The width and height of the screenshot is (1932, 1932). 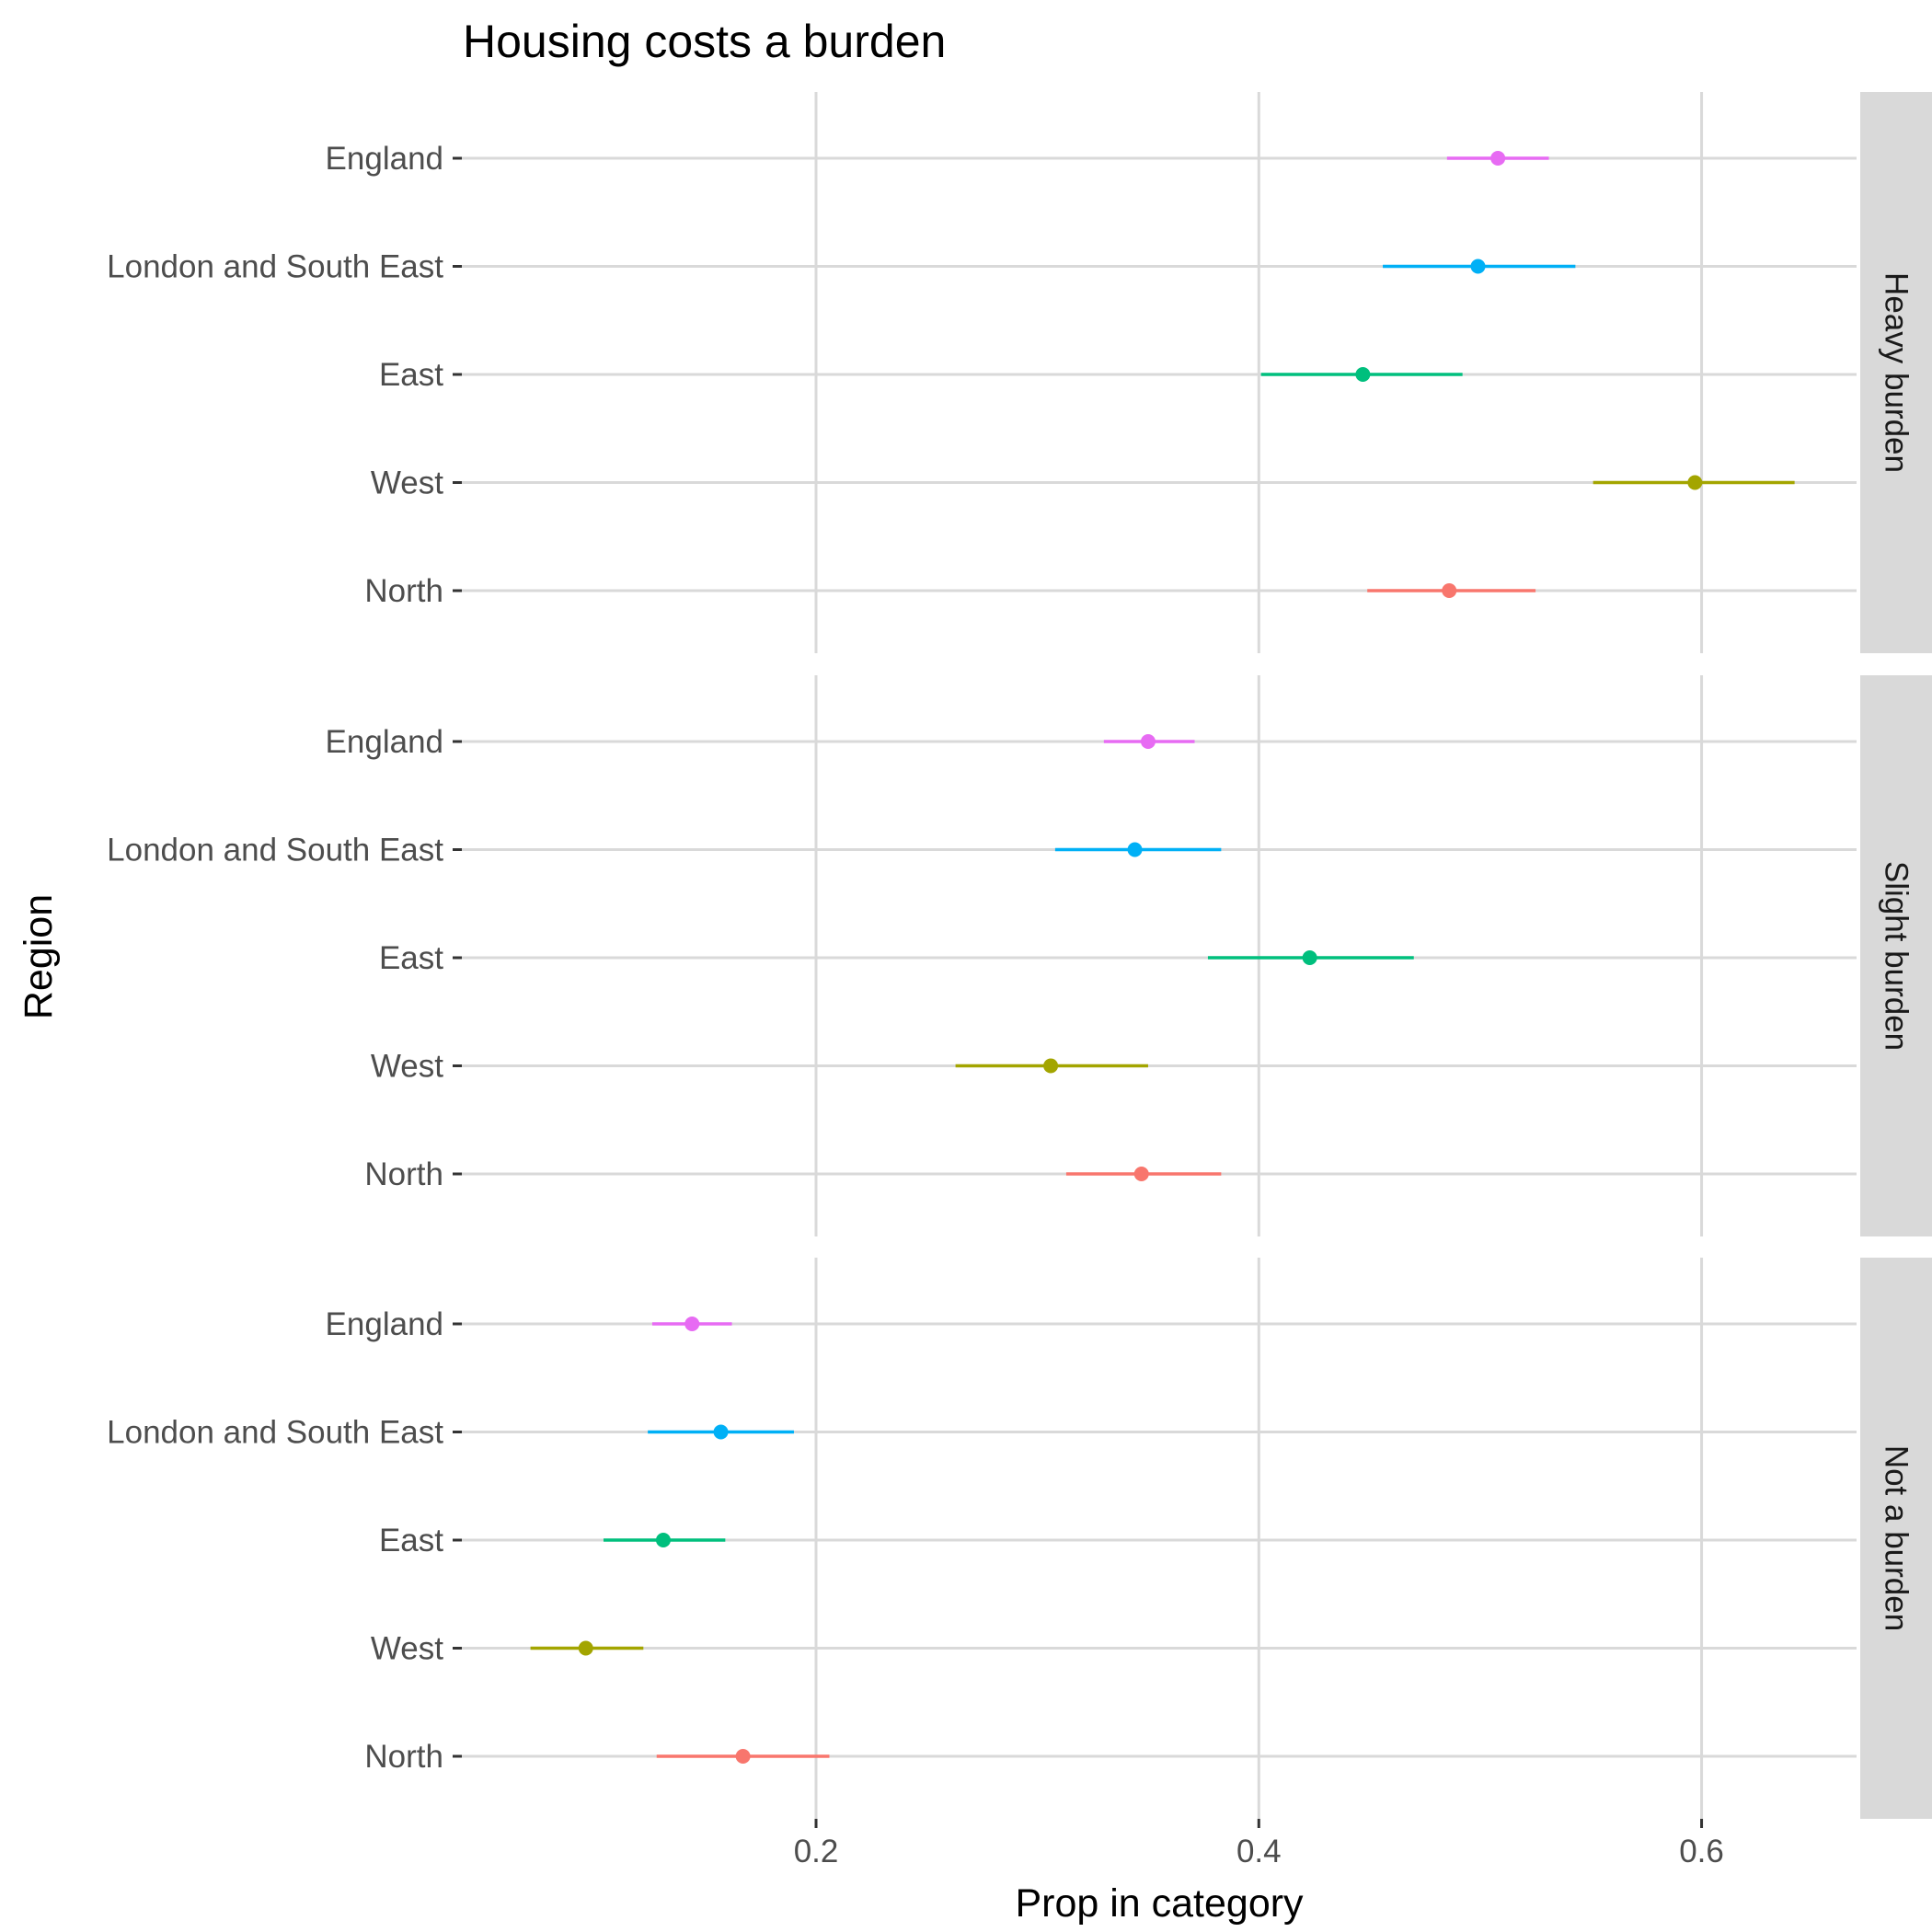 What do you see at coordinates (1159, 1903) in the screenshot?
I see `x-axis-title: Prop in category` at bounding box center [1159, 1903].